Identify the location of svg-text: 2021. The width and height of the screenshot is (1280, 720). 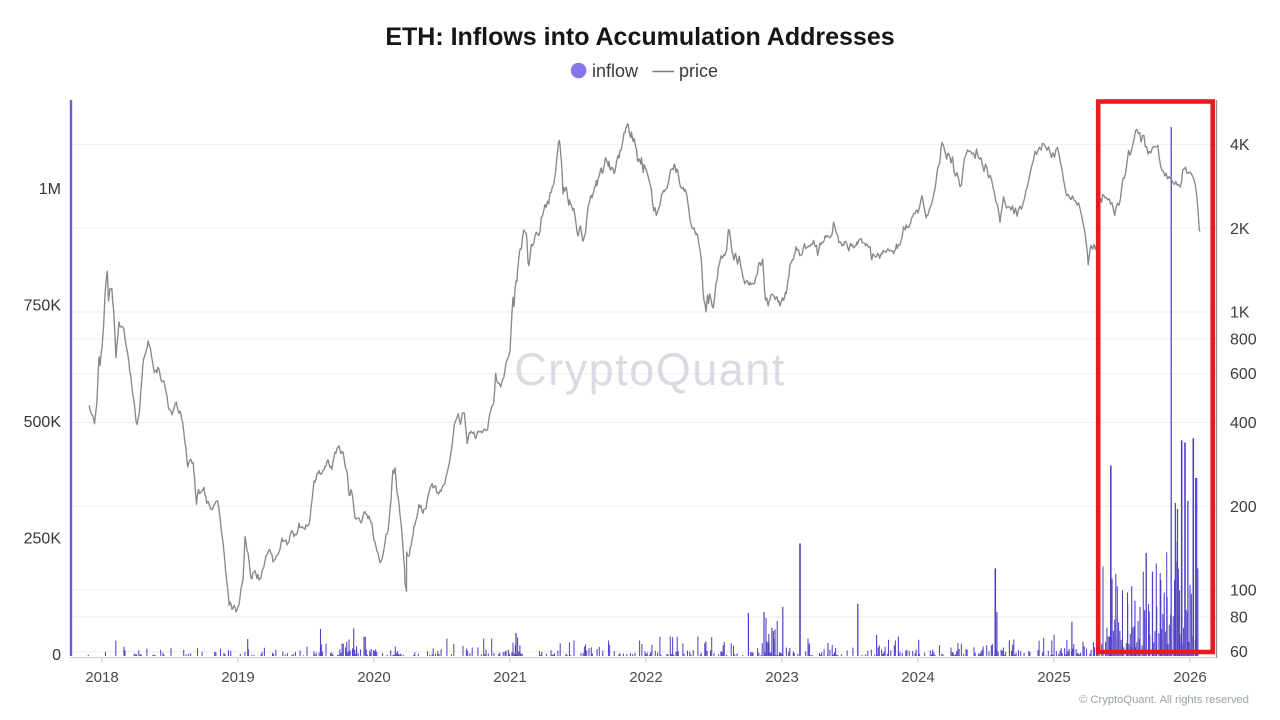
(509, 677).